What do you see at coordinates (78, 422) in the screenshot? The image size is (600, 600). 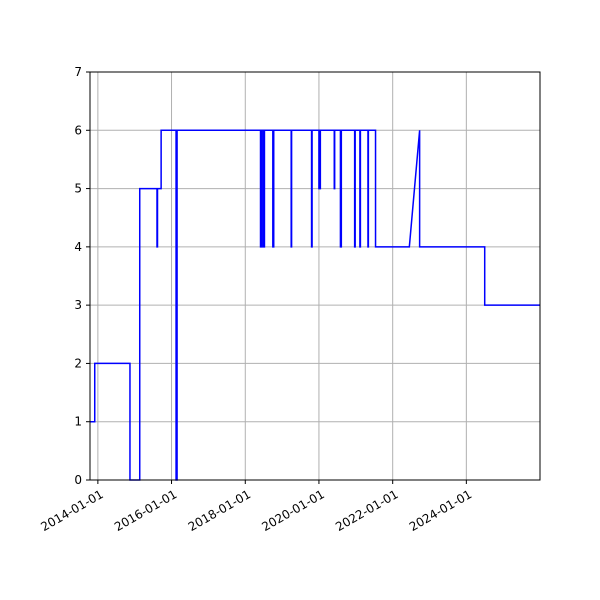 I see `y-tick-label: 1` at bounding box center [78, 422].